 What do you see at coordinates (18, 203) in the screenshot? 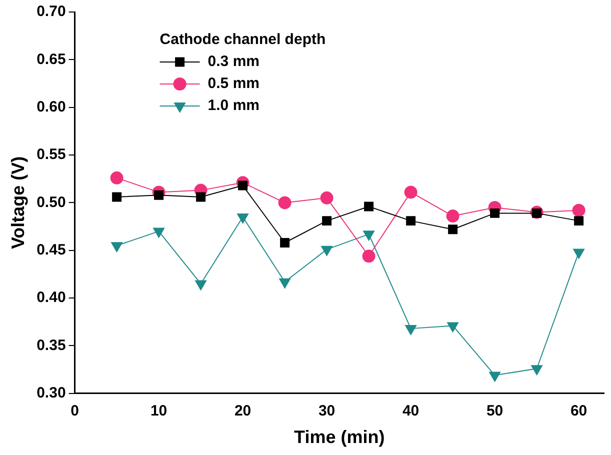
I see `y-axis-title: Voltage (V)` at bounding box center [18, 203].